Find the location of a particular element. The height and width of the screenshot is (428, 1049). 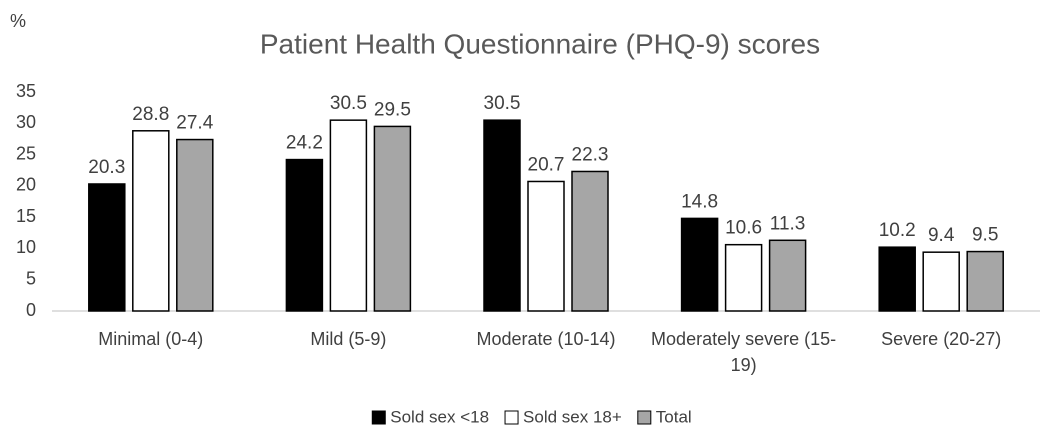

y-tick-label: 0 is located at coordinates (31, 310).